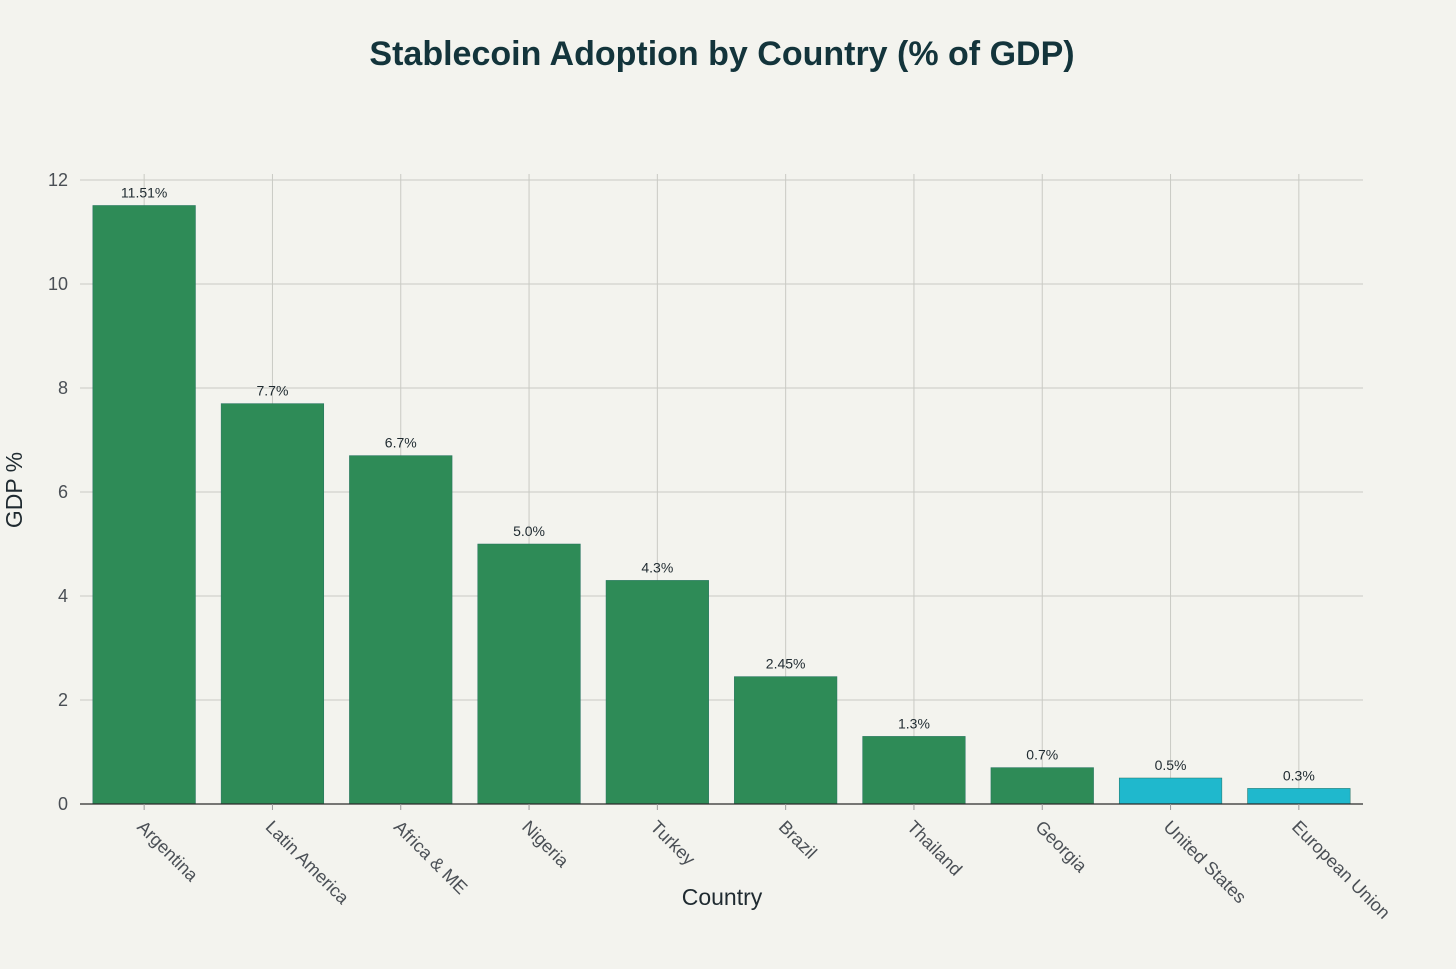 Image resolution: width=1456 pixels, height=969 pixels. Describe the element at coordinates (798, 840) in the screenshot. I see `x-tick-label: Brazil` at that location.